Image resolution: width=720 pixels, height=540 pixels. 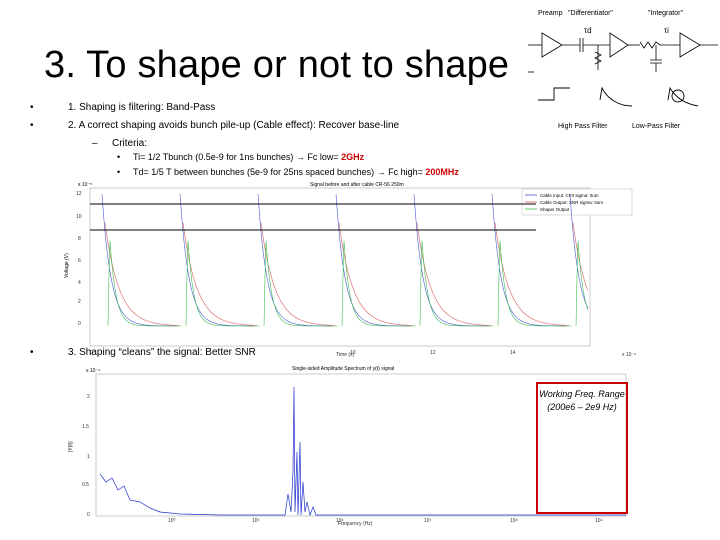 I want to click on spectrum-plot-xlabel: Frequency (Hz), so click(x=355, y=524).